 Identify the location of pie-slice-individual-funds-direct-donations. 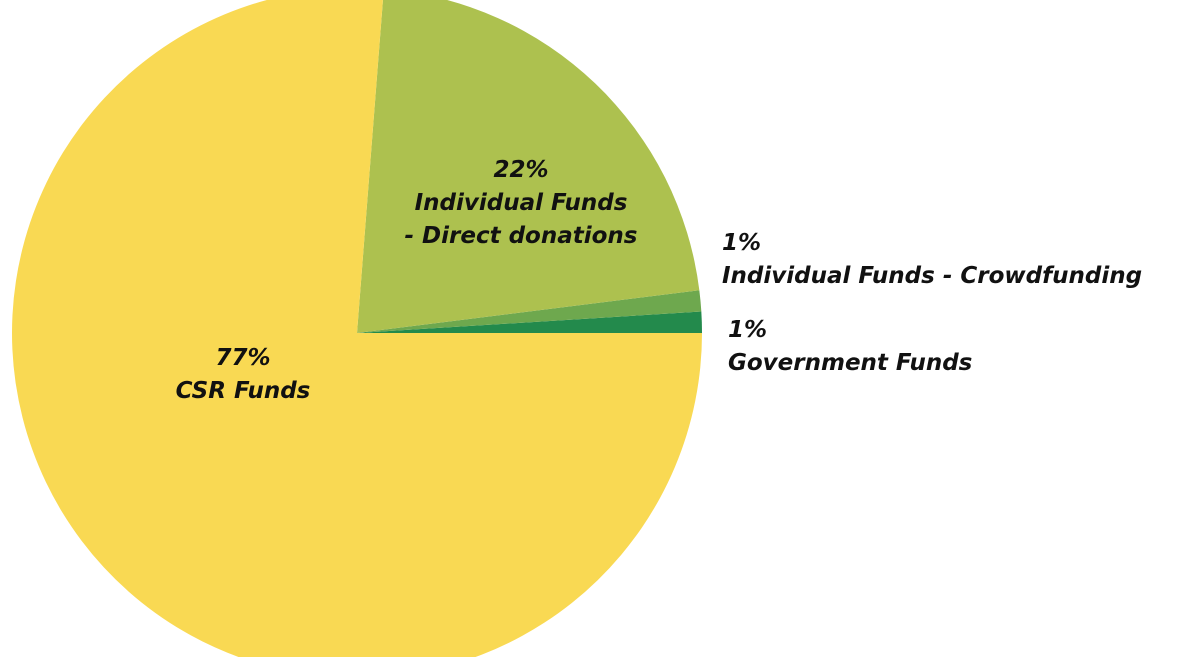
(528, 166).